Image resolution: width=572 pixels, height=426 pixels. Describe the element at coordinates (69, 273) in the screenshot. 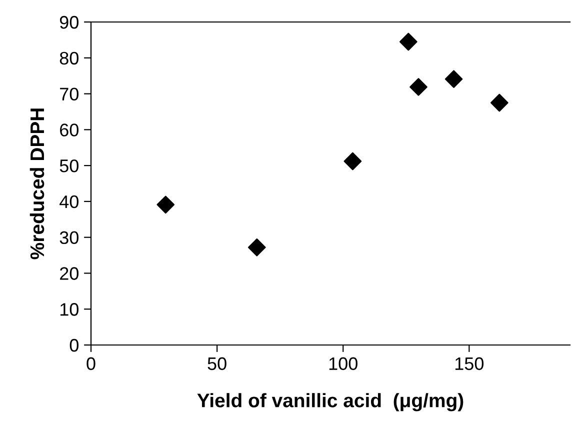

I see `y-tick-label: 20` at that location.